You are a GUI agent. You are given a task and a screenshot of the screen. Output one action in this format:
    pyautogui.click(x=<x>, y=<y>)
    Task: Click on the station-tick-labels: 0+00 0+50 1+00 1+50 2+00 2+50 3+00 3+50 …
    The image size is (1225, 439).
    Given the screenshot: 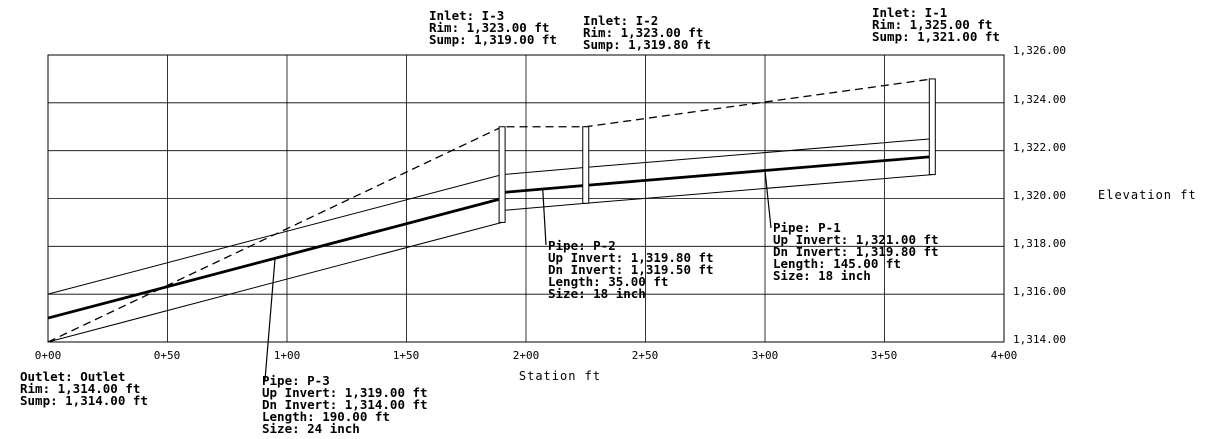 What is the action you would take?
    pyautogui.click(x=526, y=355)
    